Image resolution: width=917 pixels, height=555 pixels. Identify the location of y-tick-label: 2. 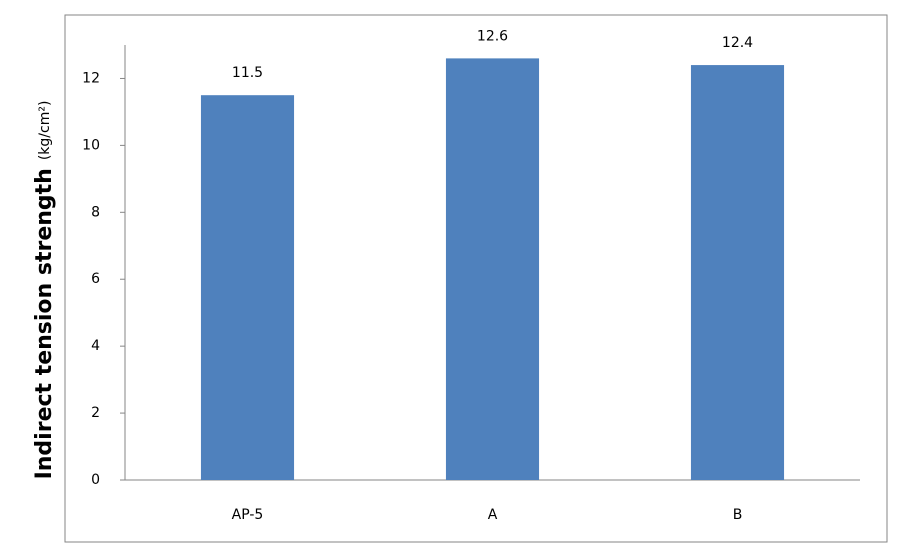
(95, 413).